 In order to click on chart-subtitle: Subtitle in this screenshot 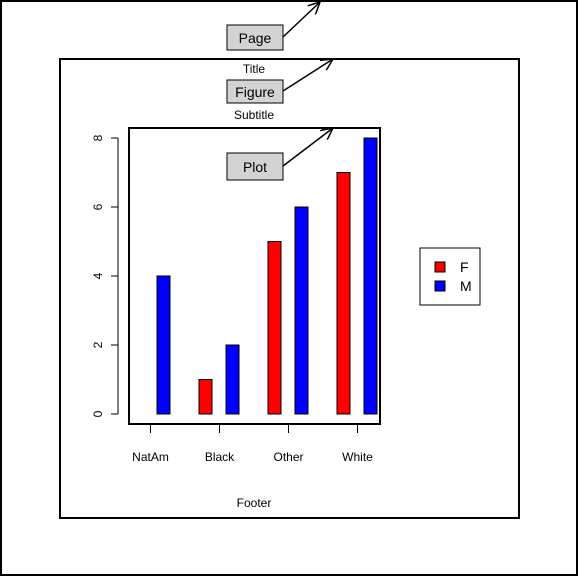, I will do `click(254, 115)`.